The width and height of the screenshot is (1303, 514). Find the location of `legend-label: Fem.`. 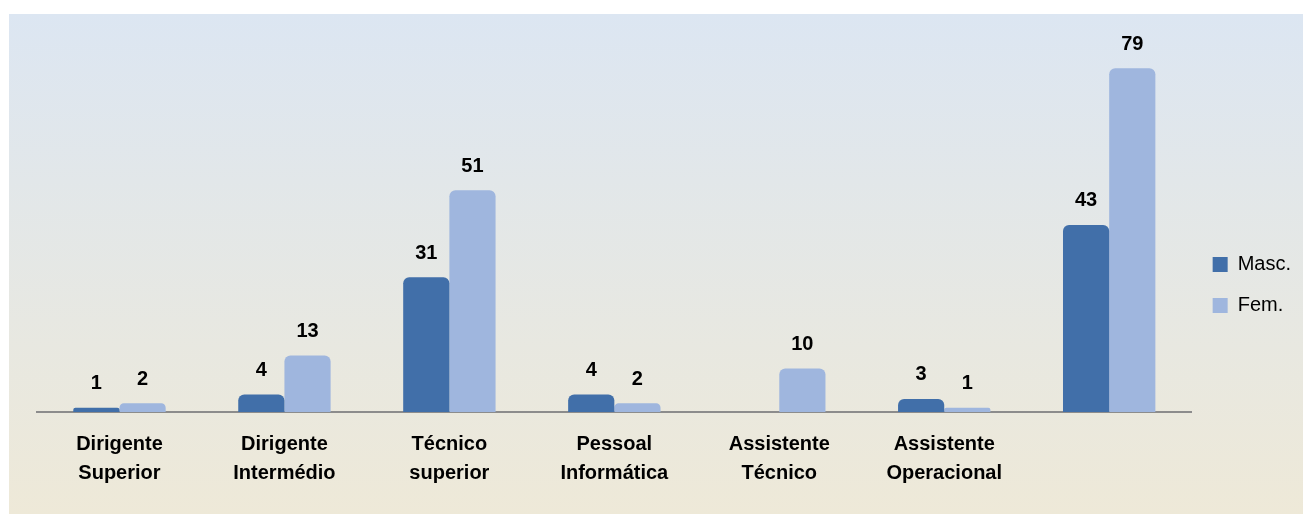

legend-label: Fem. is located at coordinates (1260, 304).